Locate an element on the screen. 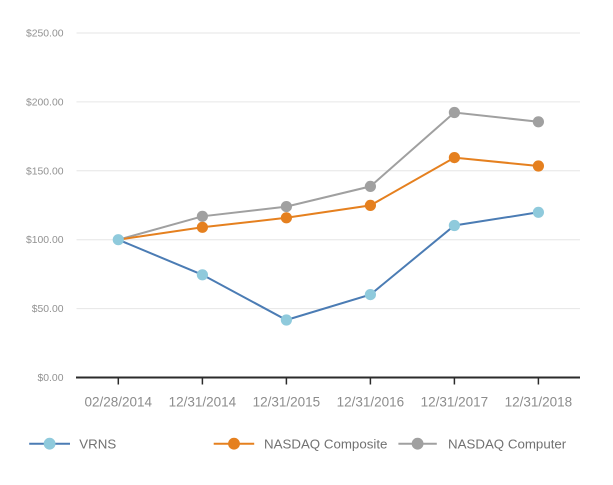 Image resolution: width=613 pixels, height=485 pixels. svg-text: 12/31/2016 is located at coordinates (371, 402).